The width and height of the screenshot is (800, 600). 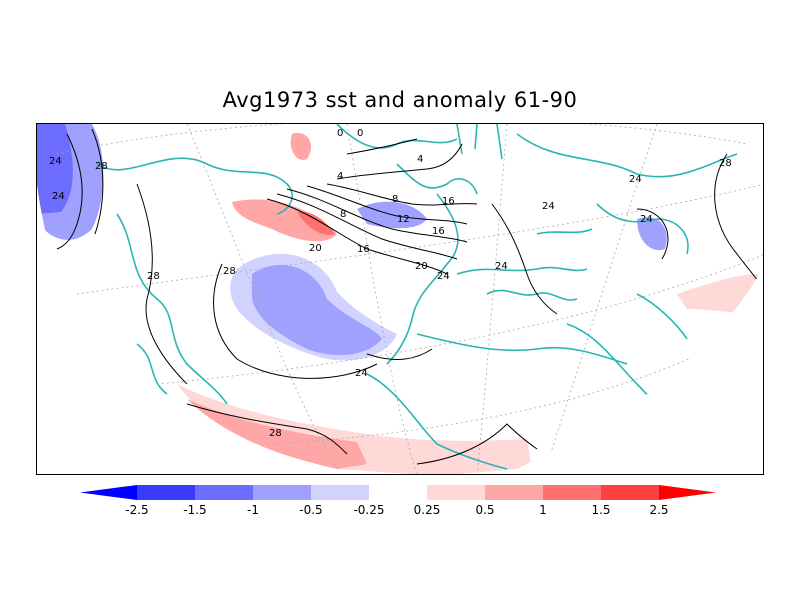 What do you see at coordinates (368, 510) in the screenshot?
I see `colorbar-label: -0.25` at bounding box center [368, 510].